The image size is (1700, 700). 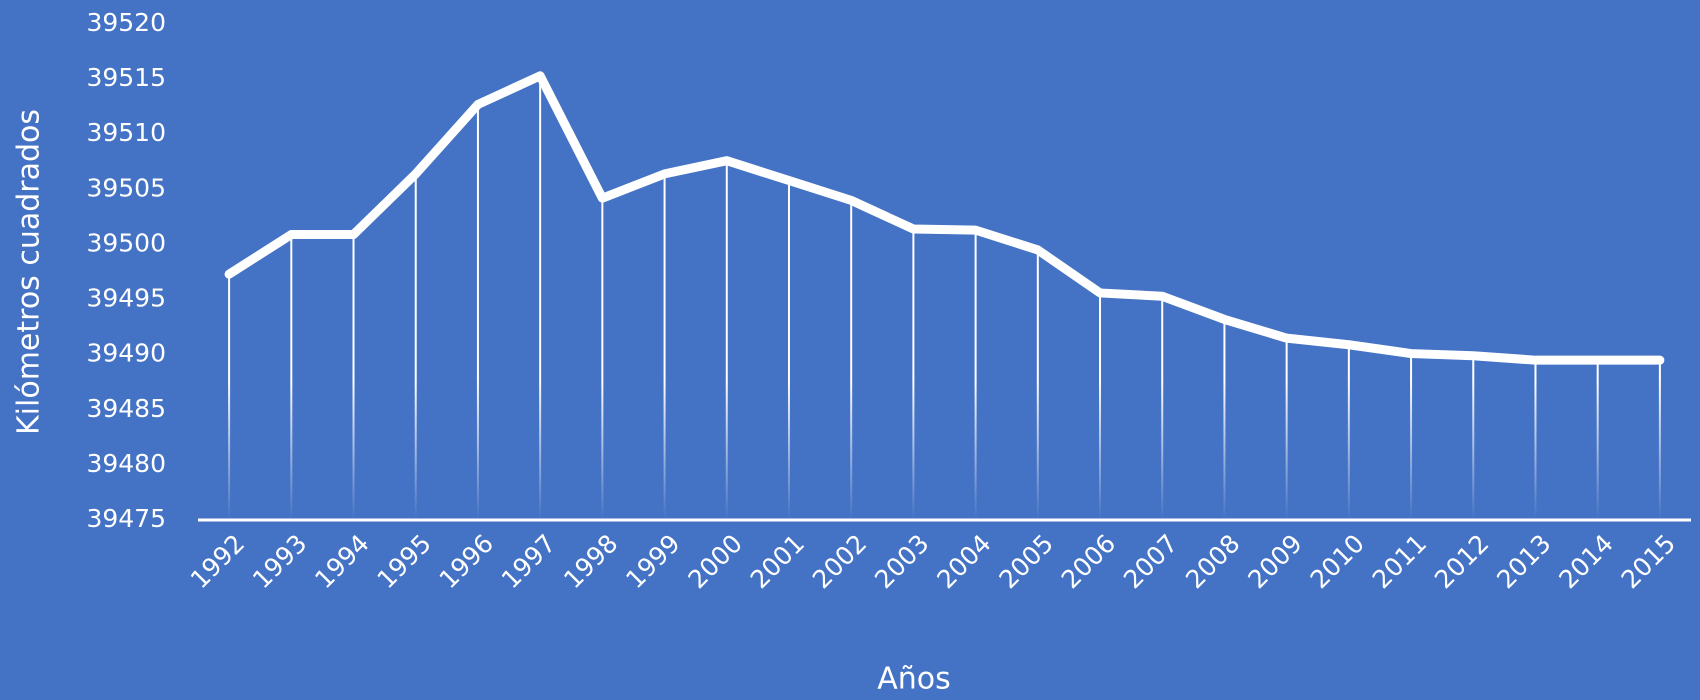 I want to click on x-tick-label: 2013, so click(x=1523, y=561).